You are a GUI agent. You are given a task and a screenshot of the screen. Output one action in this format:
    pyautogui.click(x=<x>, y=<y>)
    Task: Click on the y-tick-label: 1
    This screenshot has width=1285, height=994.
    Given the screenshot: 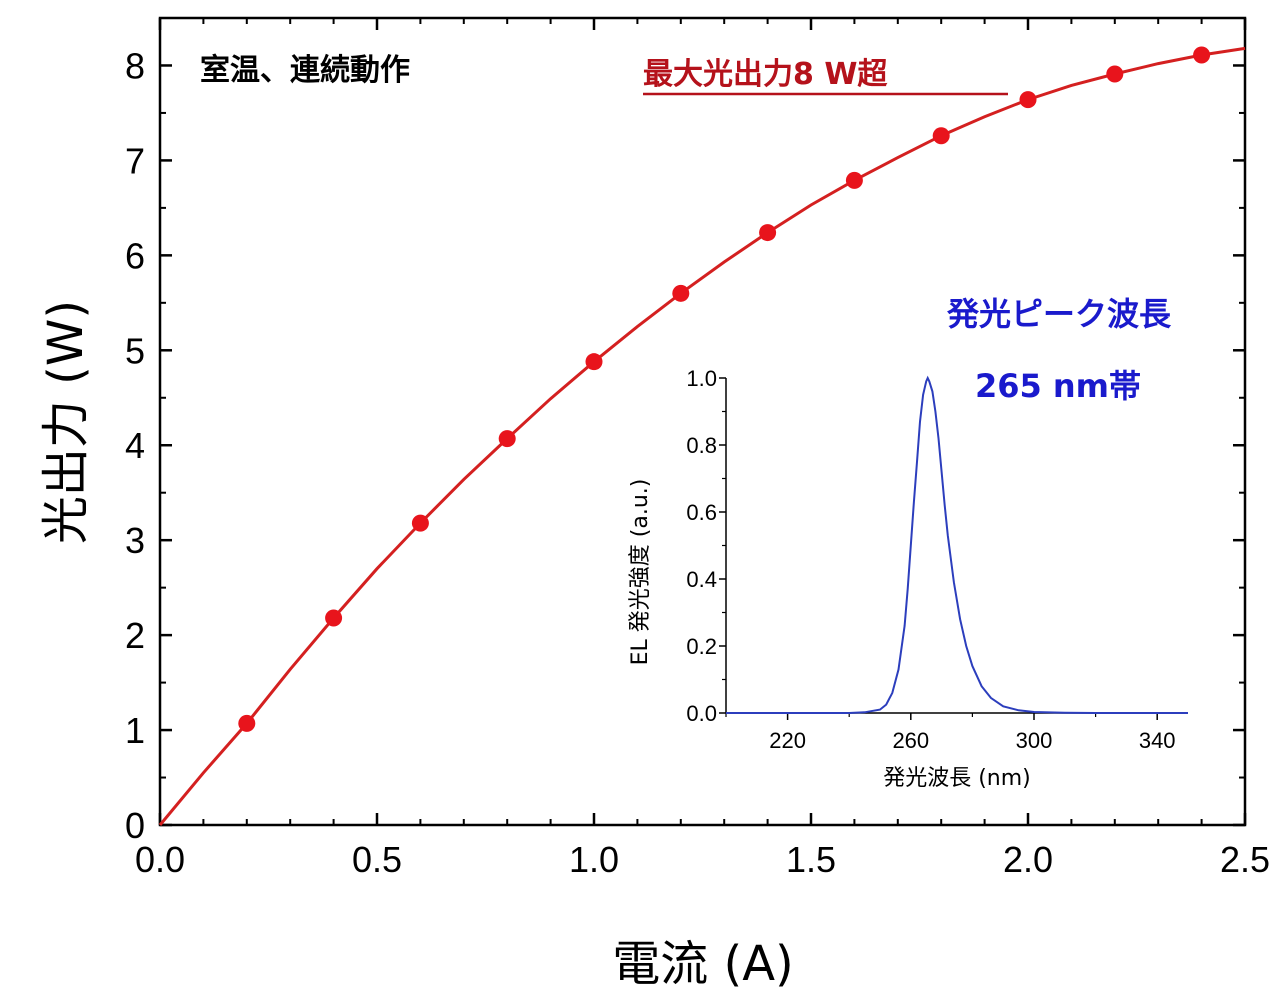 What is the action you would take?
    pyautogui.click(x=135, y=730)
    